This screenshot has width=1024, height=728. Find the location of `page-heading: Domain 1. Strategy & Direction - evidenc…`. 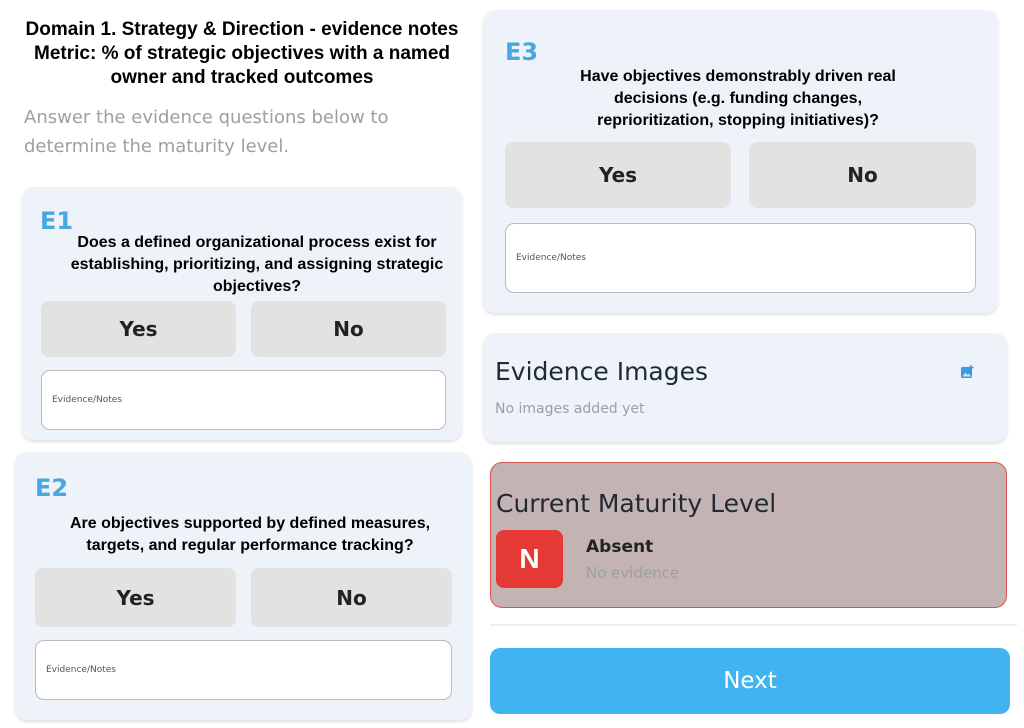

page-heading: Domain 1. Strategy & Direction - evidenc… is located at coordinates (242, 54).